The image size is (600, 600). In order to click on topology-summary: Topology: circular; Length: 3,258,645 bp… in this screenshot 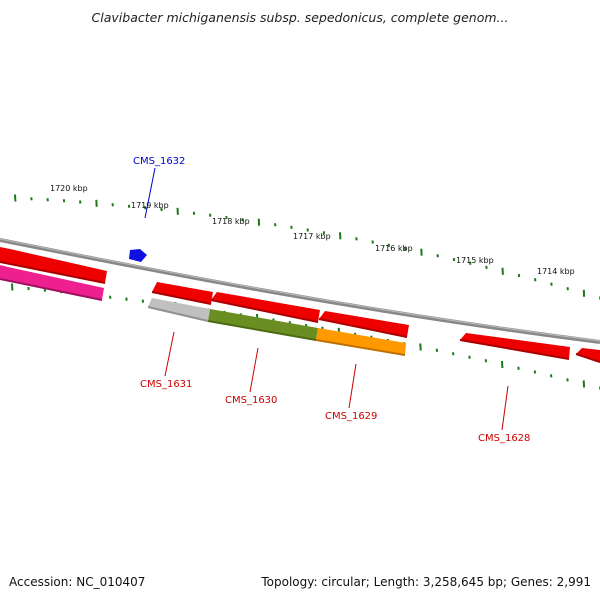, I will do `click(426, 582)`.